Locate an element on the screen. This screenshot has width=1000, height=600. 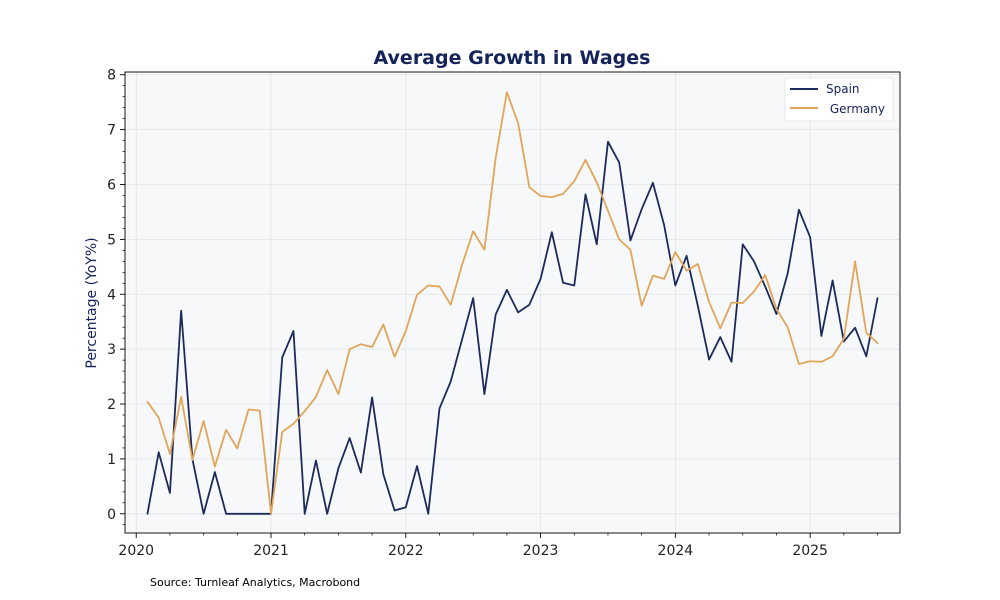
chart-title: Average Growth in Wages is located at coordinates (512, 58).